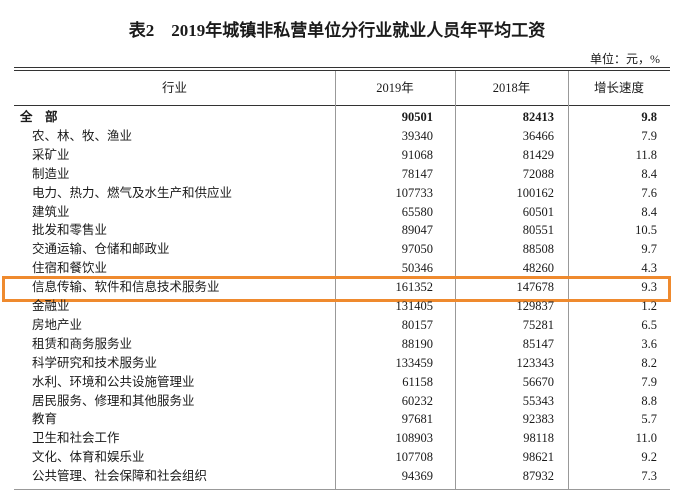 The width and height of the screenshot is (674, 503). What do you see at coordinates (417, 117) in the screenshot?
I see `value-cell: 90501` at bounding box center [417, 117].